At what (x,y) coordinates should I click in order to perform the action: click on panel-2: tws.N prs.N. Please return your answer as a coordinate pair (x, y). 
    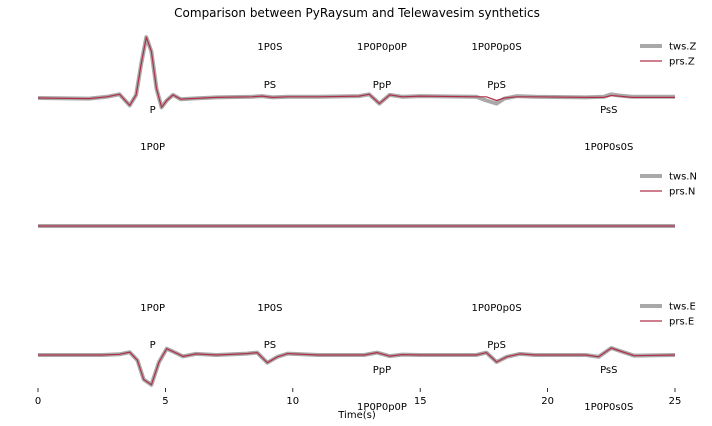
    Looking at the image, I should click on (367, 200).